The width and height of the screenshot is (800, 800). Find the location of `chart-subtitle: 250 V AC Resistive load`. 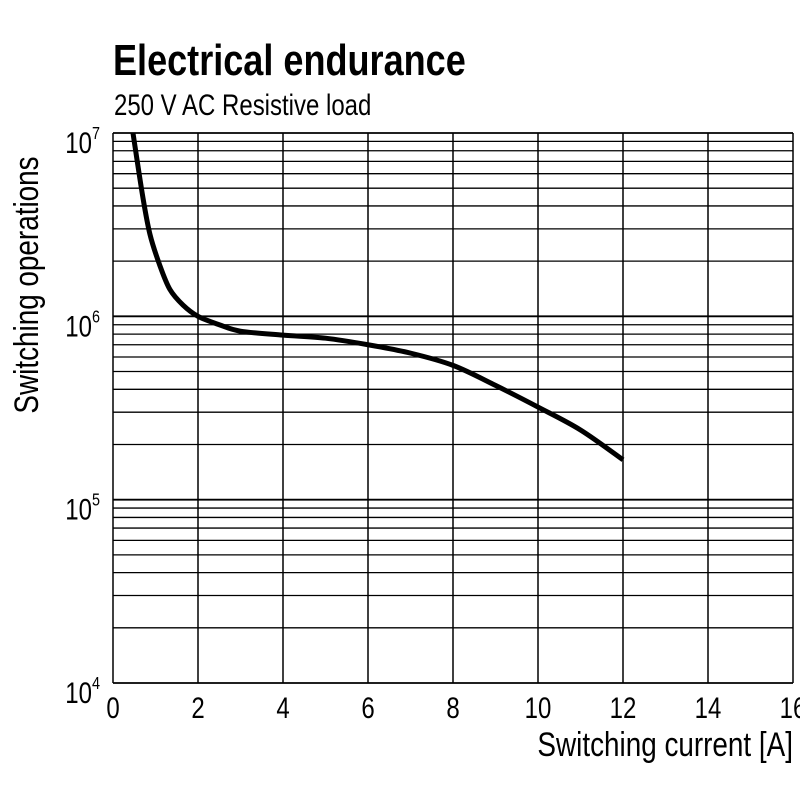

chart-subtitle: 250 V AC Resistive load is located at coordinates (242, 104).